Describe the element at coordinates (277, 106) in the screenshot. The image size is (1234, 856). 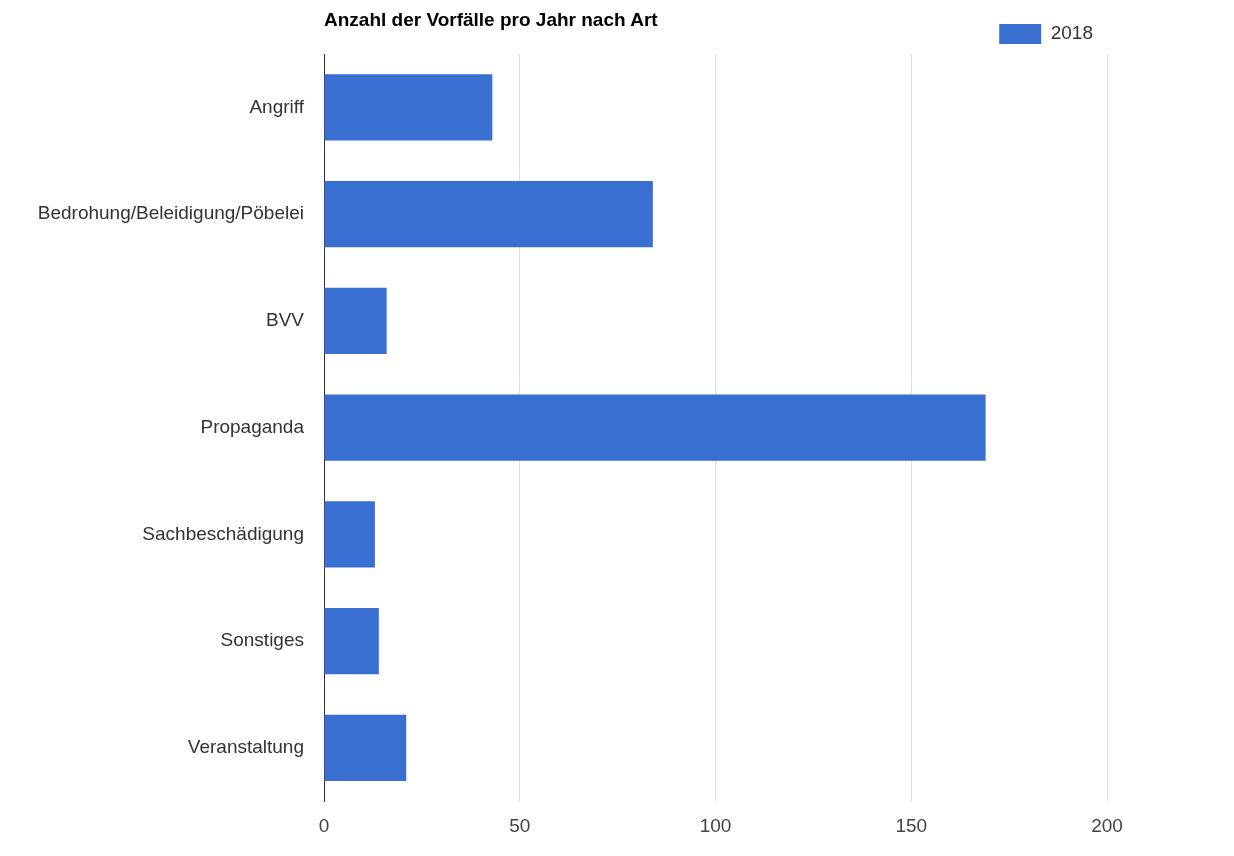
I see `y-tick-label: Angriff` at that location.